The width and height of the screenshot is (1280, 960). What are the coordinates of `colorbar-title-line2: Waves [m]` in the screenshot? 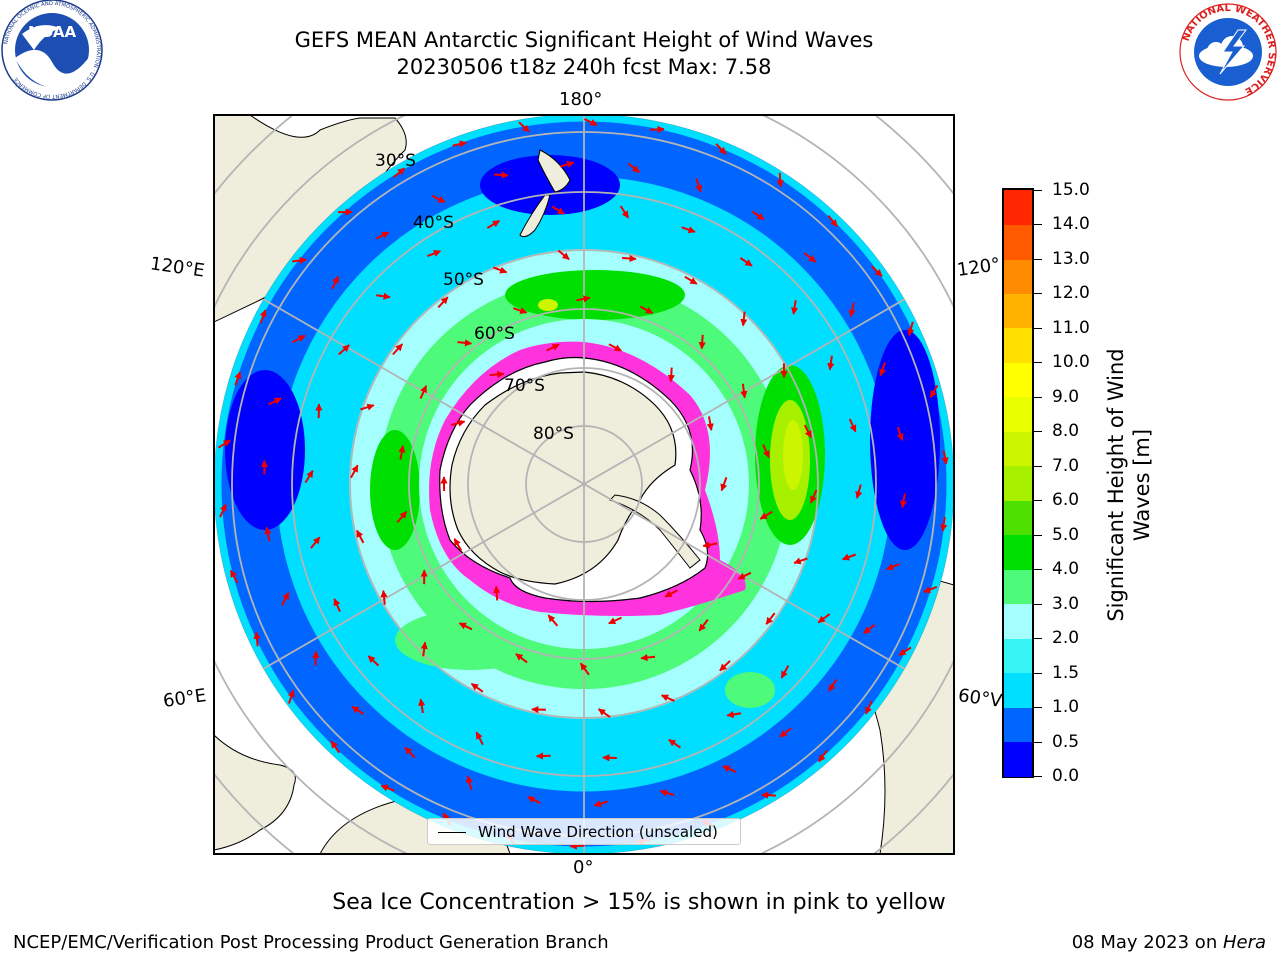 It's located at (1142, 485).